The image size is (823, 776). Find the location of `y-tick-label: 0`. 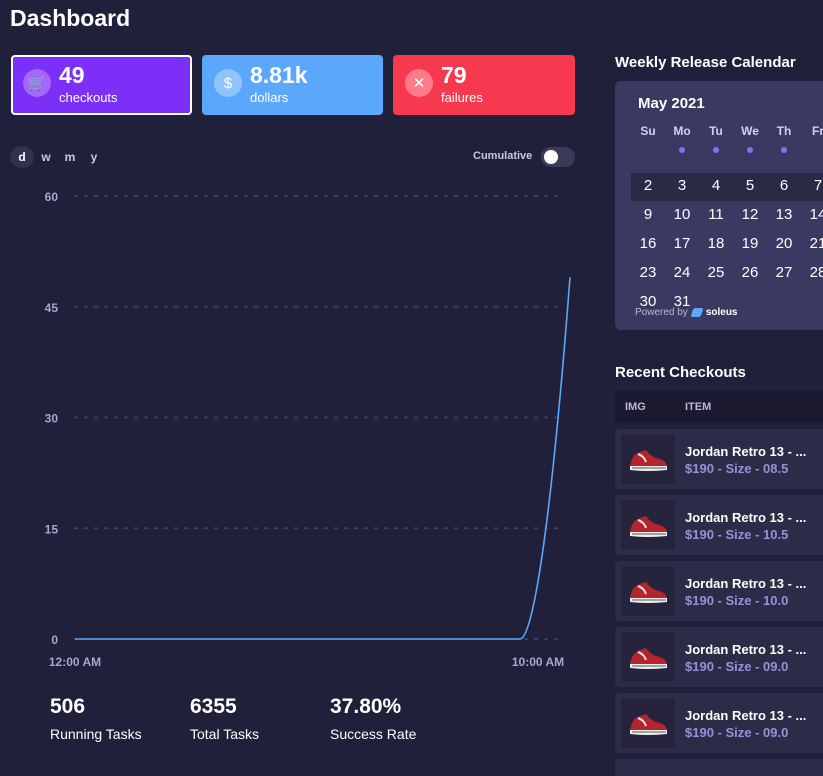

y-tick-label: 0 is located at coordinates (54, 640).